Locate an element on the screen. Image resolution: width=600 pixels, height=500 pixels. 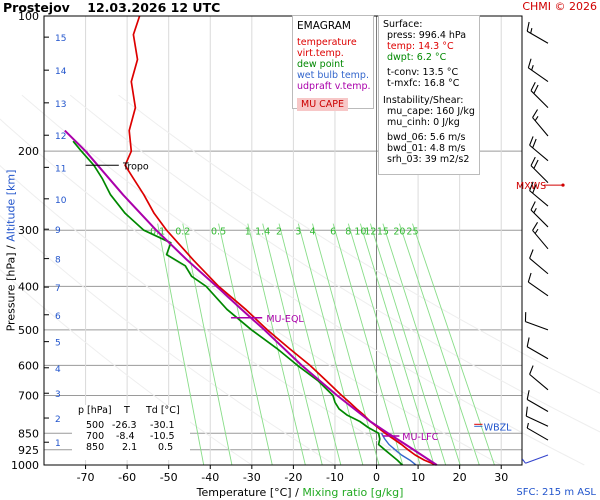
level-row: 700 -8.4 -10.5 is located at coordinates (131, 436).